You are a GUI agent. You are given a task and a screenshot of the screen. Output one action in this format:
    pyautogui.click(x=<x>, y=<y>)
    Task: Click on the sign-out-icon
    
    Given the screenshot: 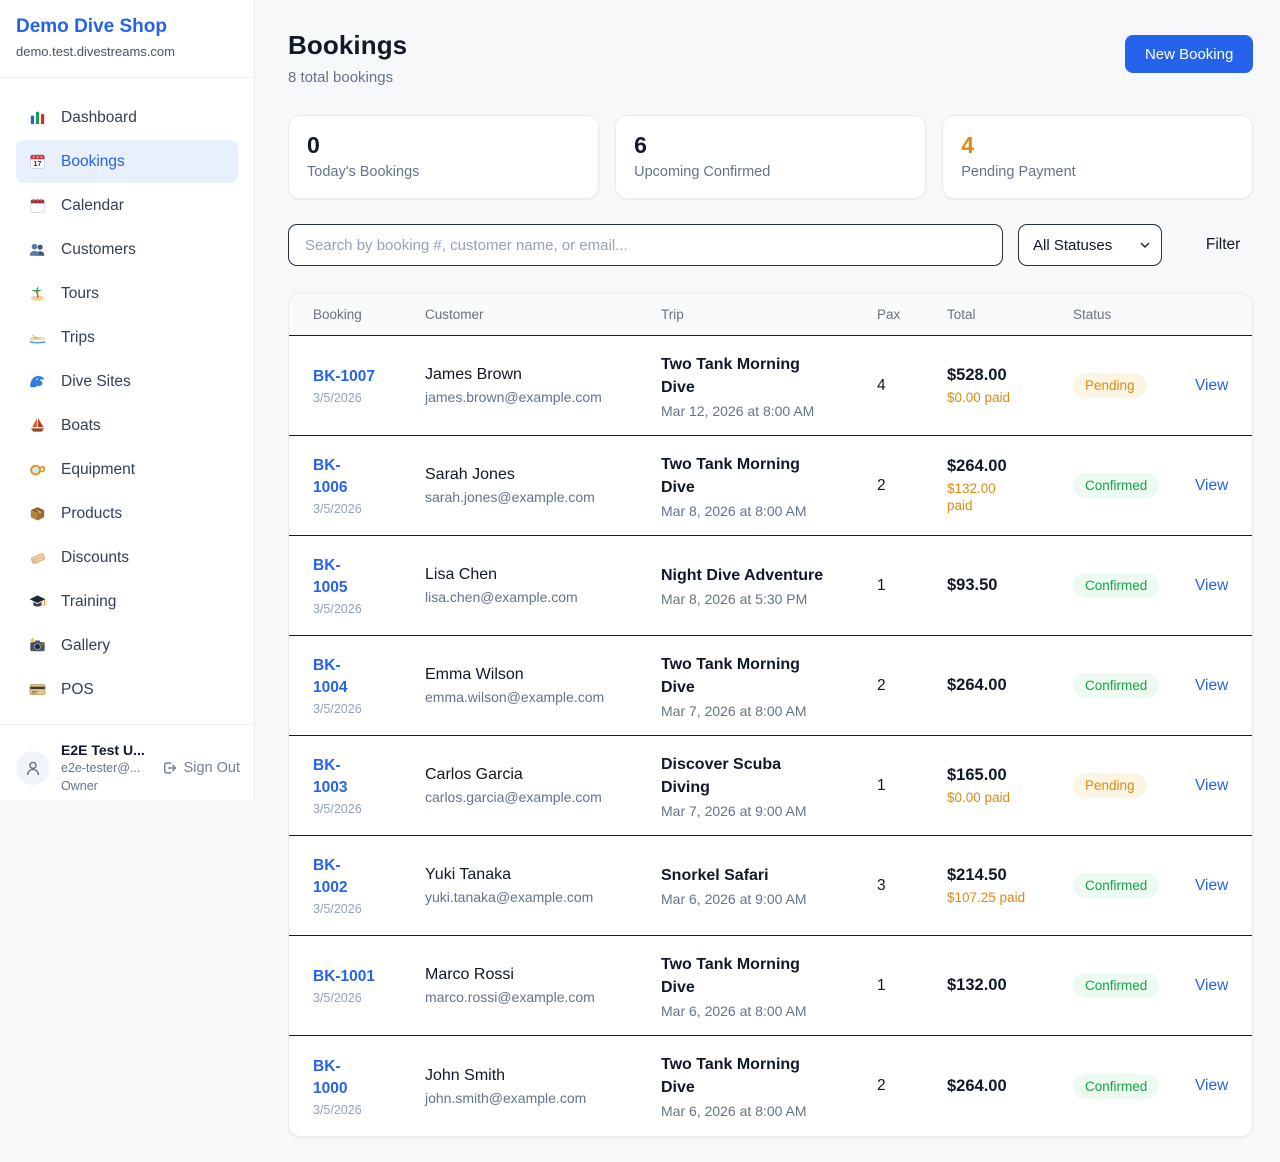 What is the action you would take?
    pyautogui.click(x=169, y=768)
    